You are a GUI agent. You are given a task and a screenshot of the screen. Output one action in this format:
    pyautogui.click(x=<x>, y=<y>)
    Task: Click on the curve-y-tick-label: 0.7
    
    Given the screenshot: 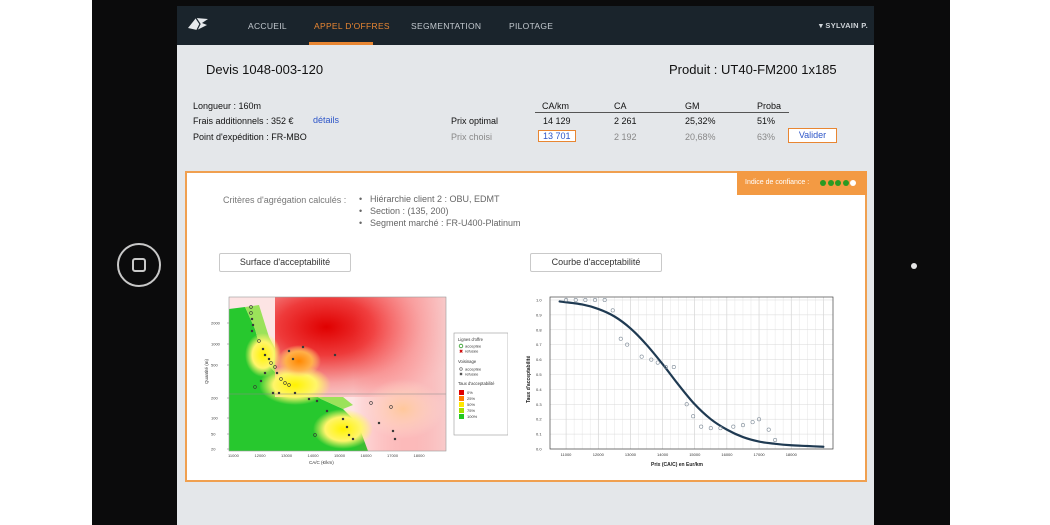 What is the action you would take?
    pyautogui.click(x=539, y=344)
    